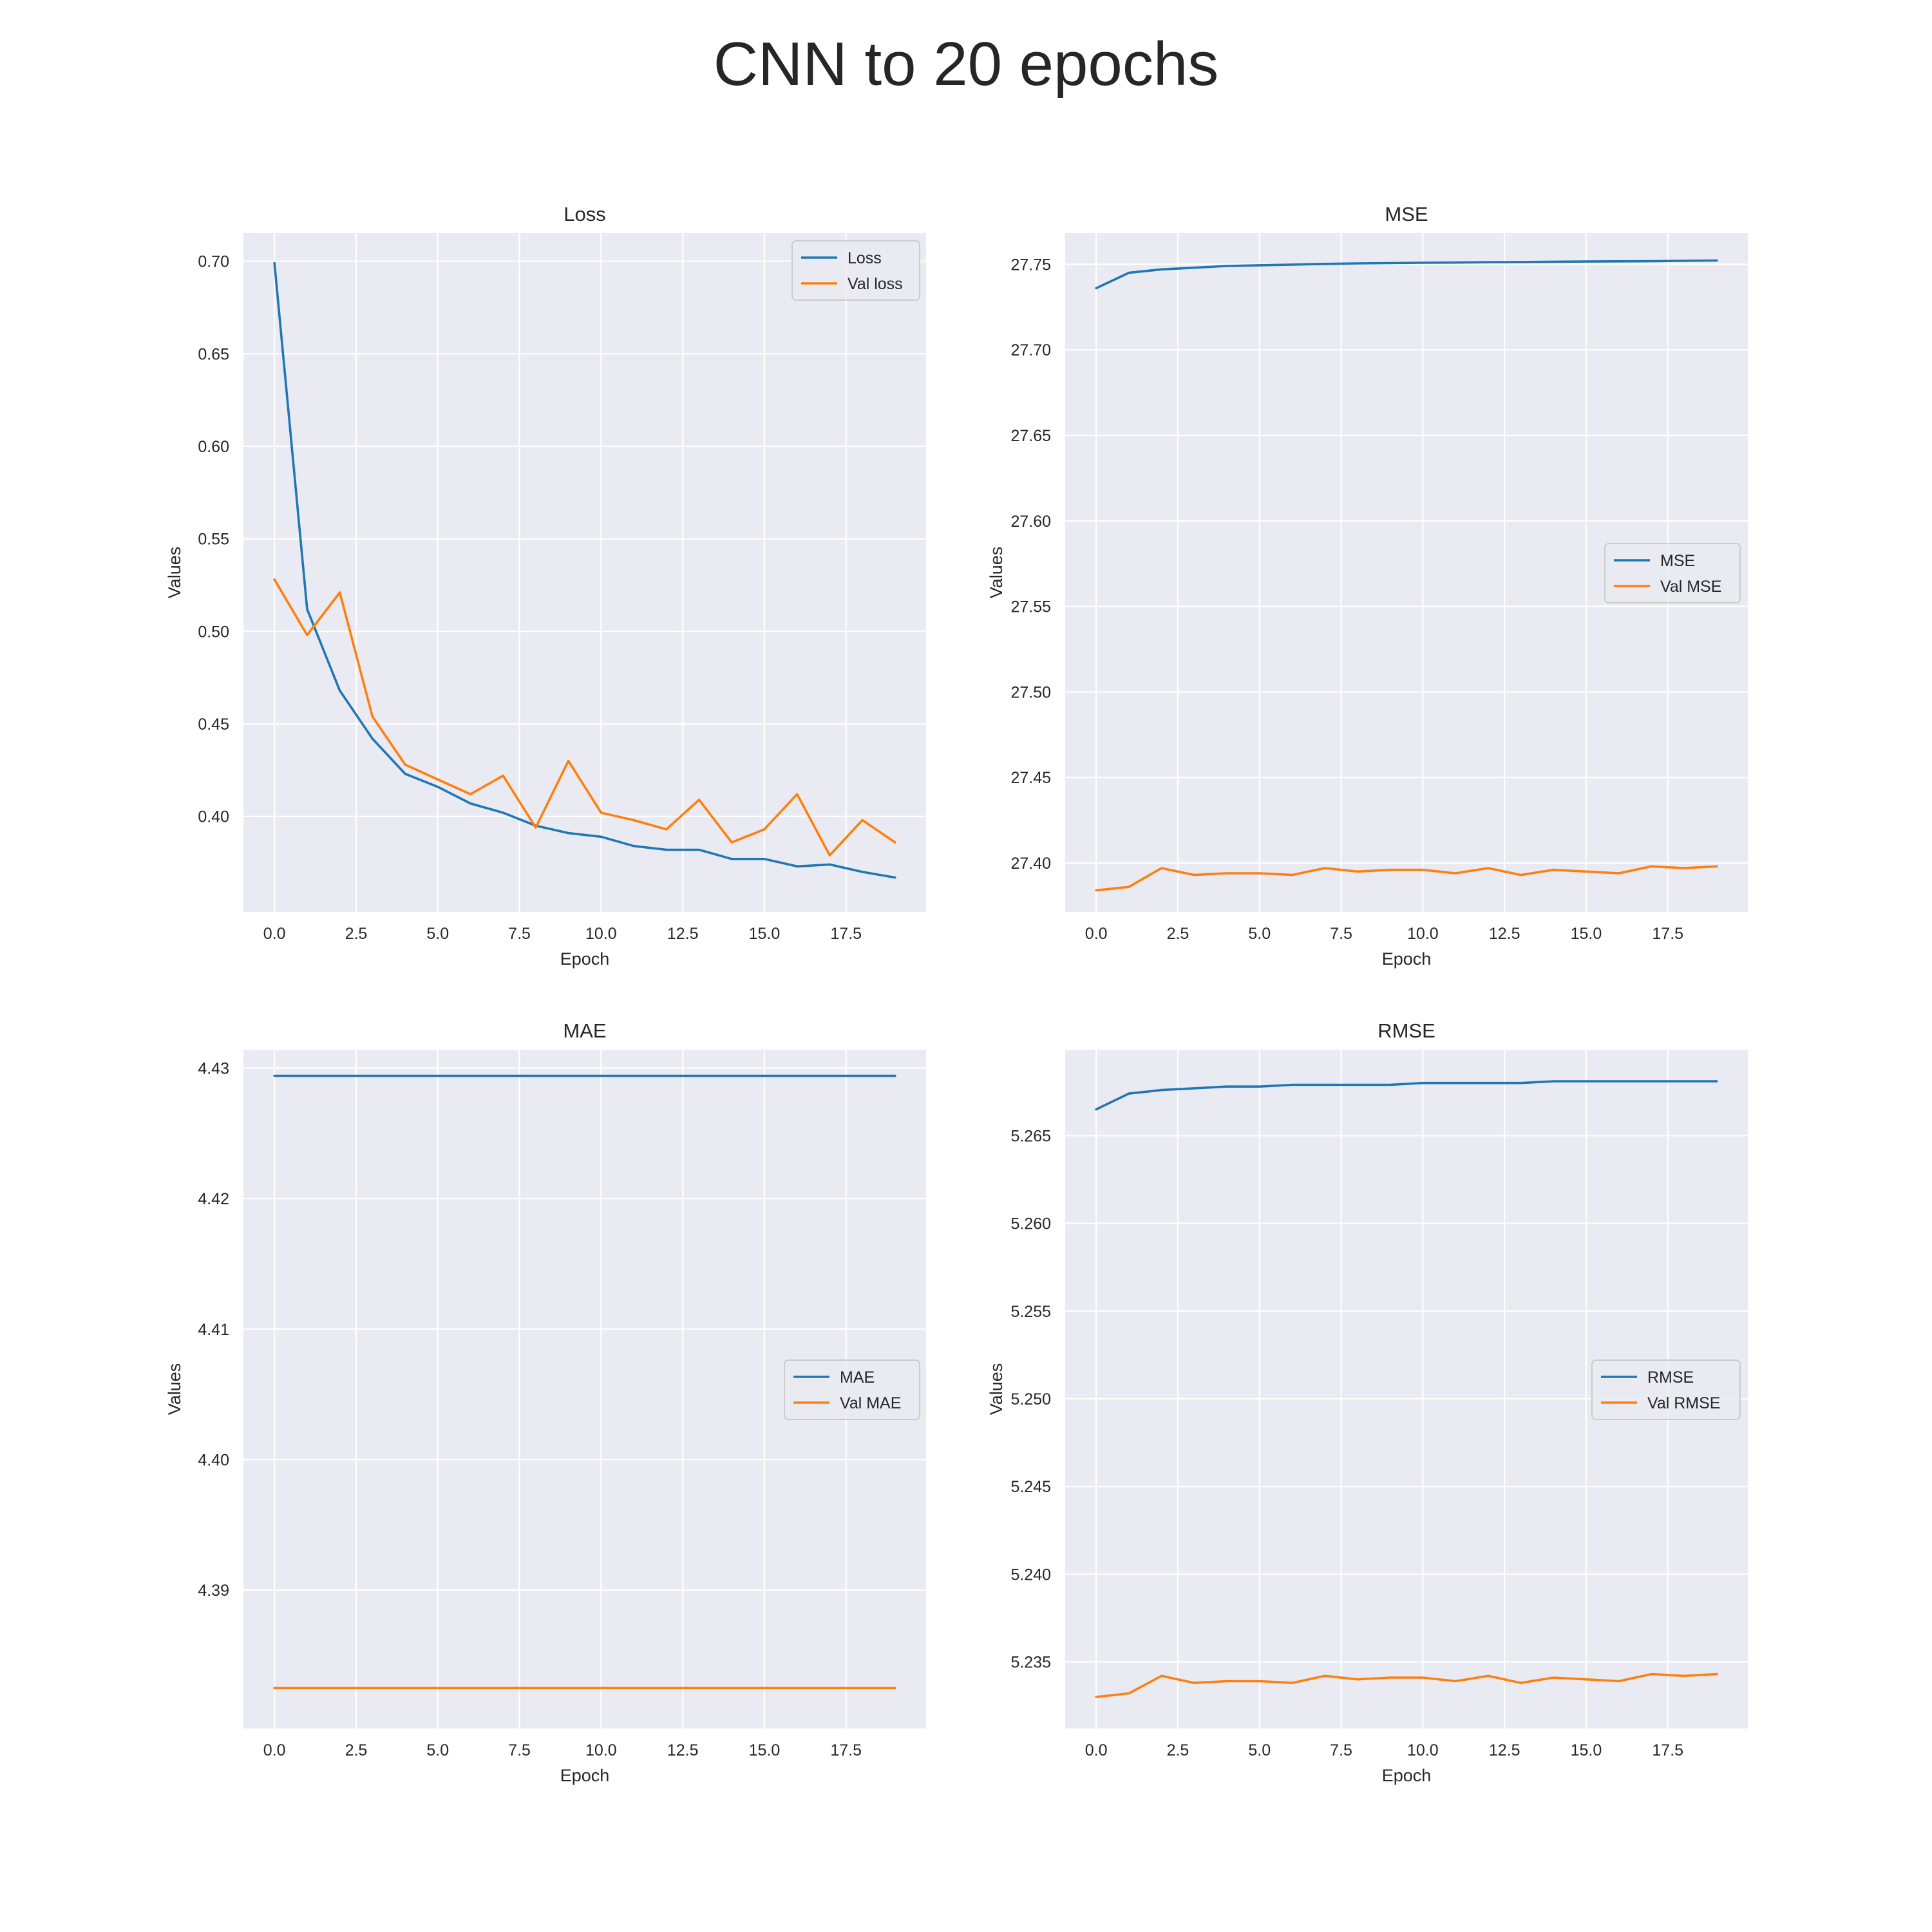 The image size is (1932, 1932). What do you see at coordinates (855, 270) in the screenshot?
I see `legend: Loss Val loss` at bounding box center [855, 270].